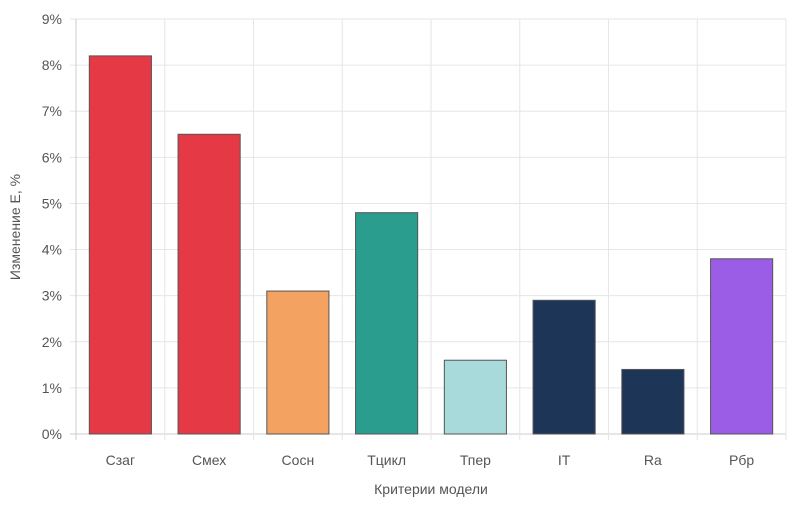 This screenshot has width=795, height=505. Describe the element at coordinates (475, 460) in the screenshot. I see `x-tick-label: Тпер` at that location.